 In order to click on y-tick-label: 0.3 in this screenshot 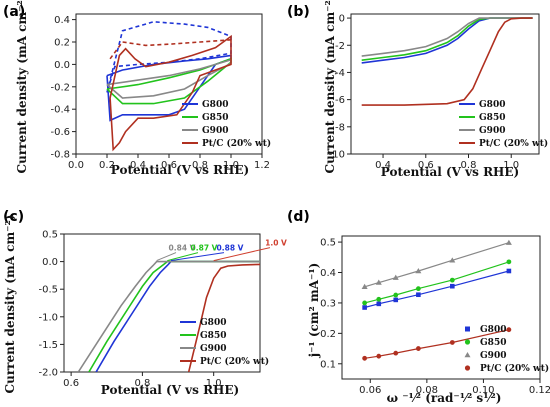, I will do `click(328, 303)`.